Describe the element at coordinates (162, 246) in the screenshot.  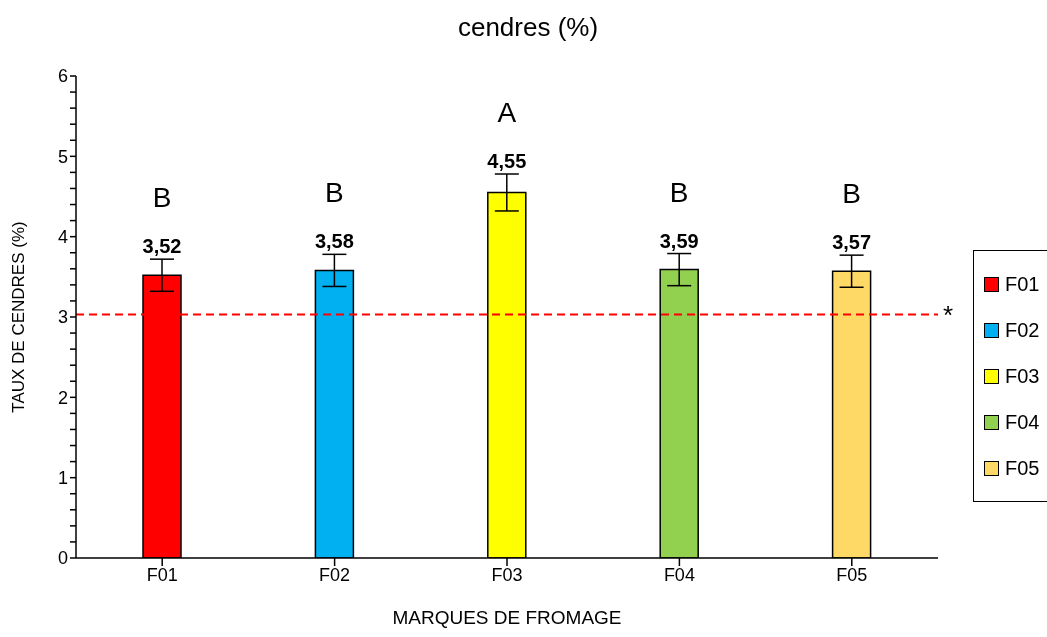
I see `data-label: 3,52` at that location.